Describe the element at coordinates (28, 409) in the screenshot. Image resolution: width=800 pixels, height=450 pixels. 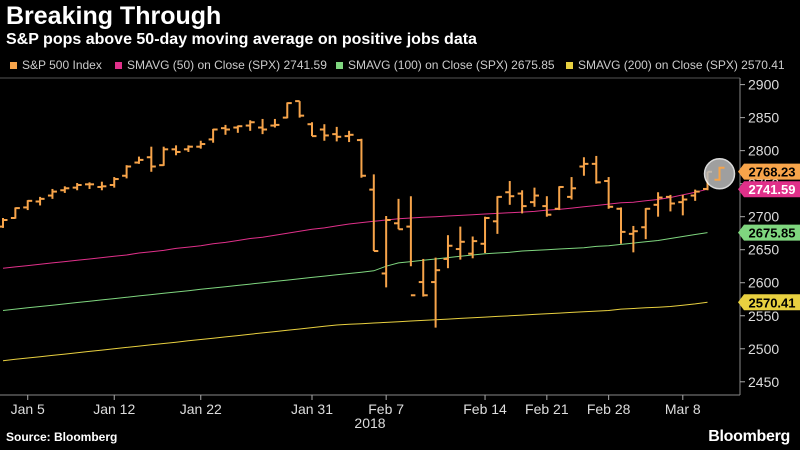
I see `x-tick-label: Jan 5` at that location.